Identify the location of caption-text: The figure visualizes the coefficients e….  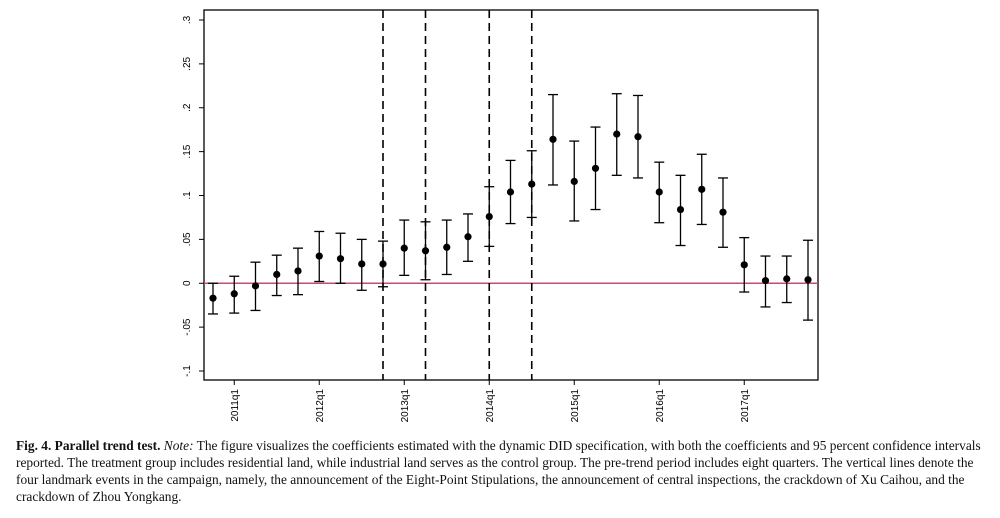
(498, 471).